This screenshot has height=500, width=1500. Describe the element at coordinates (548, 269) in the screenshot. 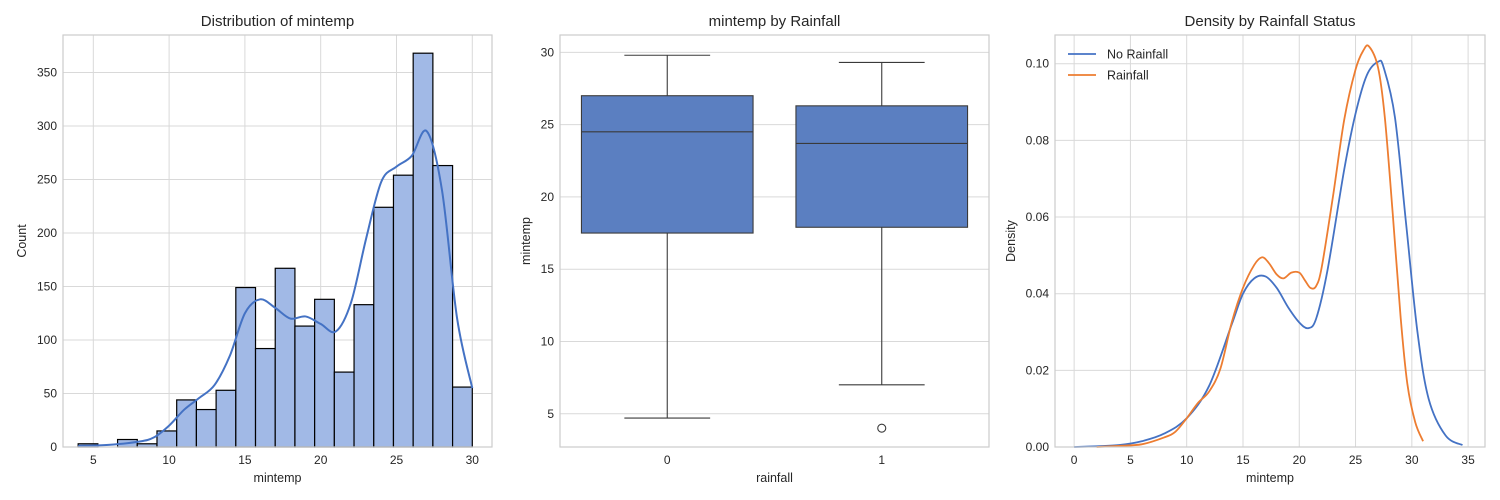

I see `boxplot-y-tick-label: 15` at that location.